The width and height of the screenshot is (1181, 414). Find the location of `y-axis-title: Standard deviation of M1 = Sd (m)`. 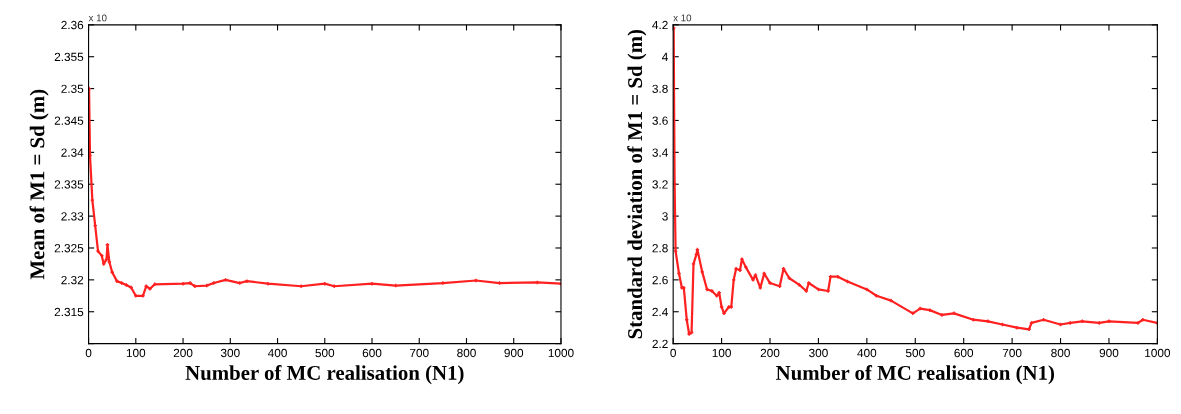

y-axis-title: Standard deviation of M1 = Sd (m) is located at coordinates (637, 184).